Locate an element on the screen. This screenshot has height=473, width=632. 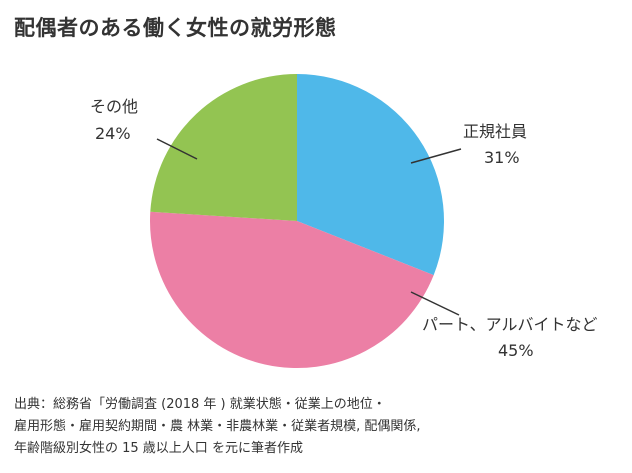
slice-value-1: 31% is located at coordinates (502, 157).